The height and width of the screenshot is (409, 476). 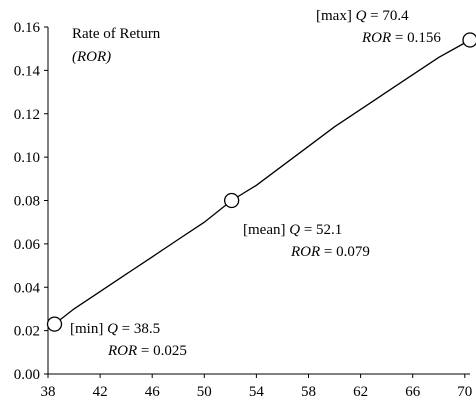 I want to click on annotation-mean-var2: ROR, so click(x=305, y=252).